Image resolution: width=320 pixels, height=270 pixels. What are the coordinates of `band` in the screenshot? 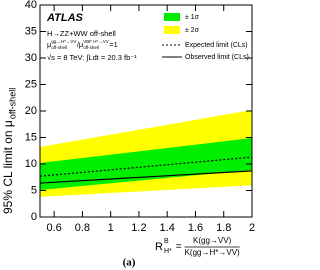 It's located at (146, 164).